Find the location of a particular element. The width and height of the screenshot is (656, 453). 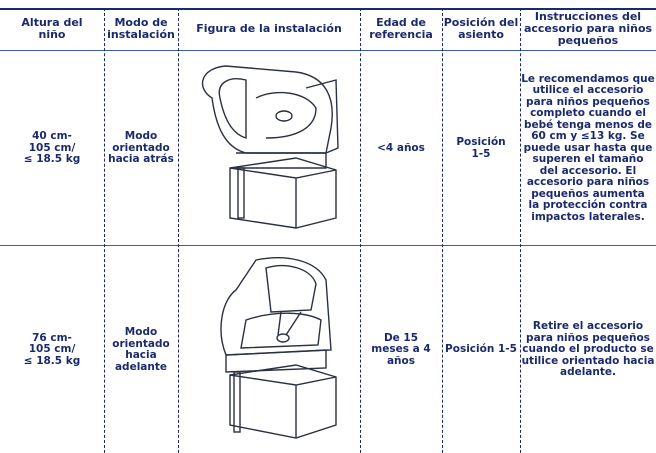

height-cell: 76 cm- 105 cm/ ≤ 18.5 kg is located at coordinates (52, 349).